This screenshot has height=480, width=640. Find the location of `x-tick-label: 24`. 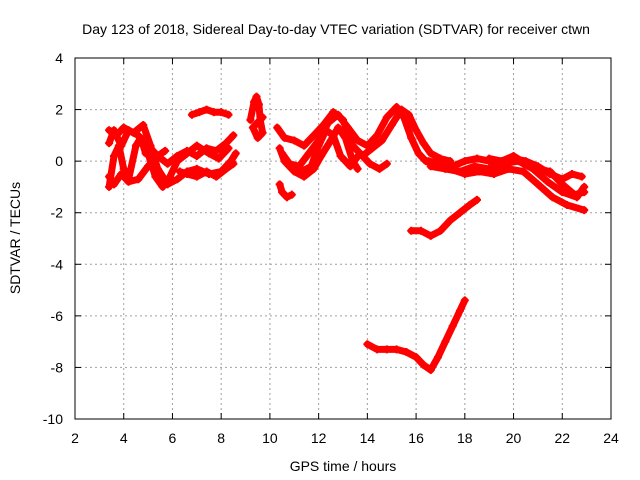

x-tick-label: 24 is located at coordinates (611, 438).